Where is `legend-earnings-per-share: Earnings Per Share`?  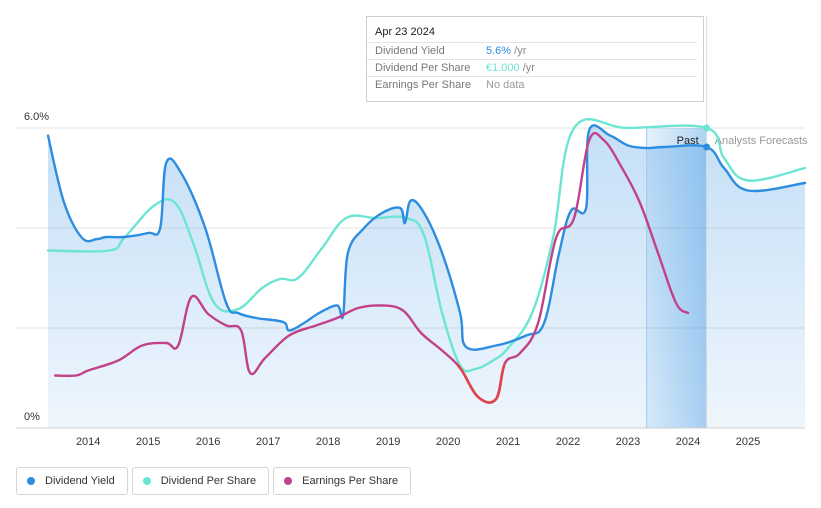
legend-earnings-per-share: Earnings Per Share is located at coordinates (342, 481).